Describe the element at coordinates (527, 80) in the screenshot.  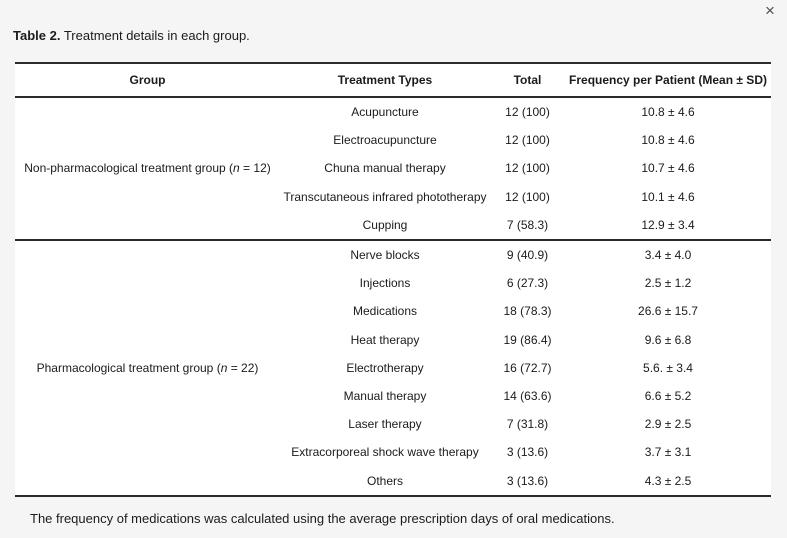
I see `column-header-total: Total` at that location.